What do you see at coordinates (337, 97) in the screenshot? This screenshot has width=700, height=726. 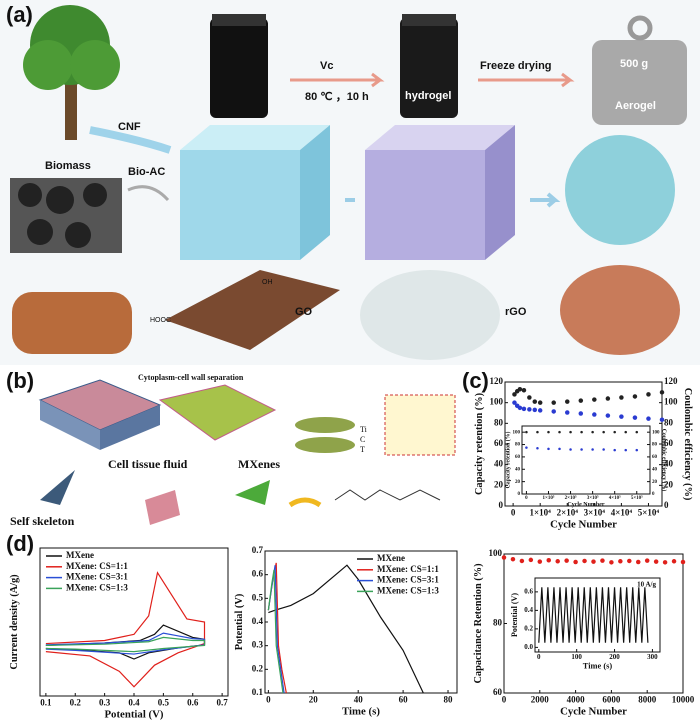 I see `label: 80 ℃ ，10 h` at bounding box center [337, 97].